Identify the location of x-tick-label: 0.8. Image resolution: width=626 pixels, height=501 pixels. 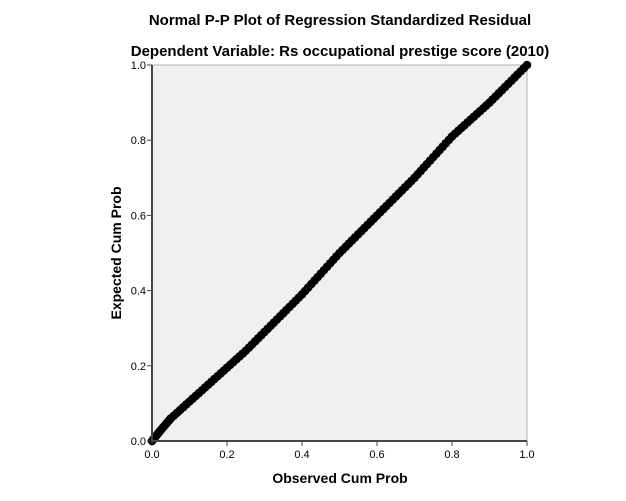
(451, 455).